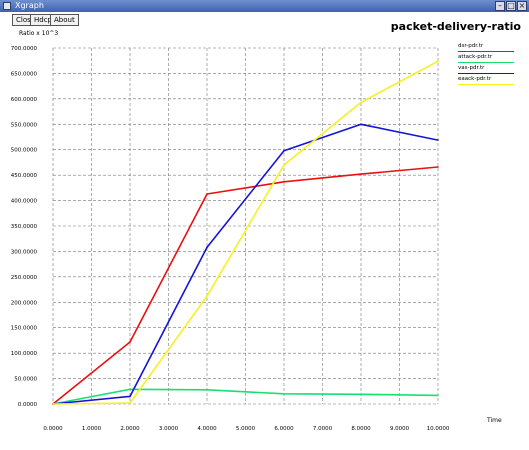  I want to click on x-tick-label: 7.0000, so click(323, 429).